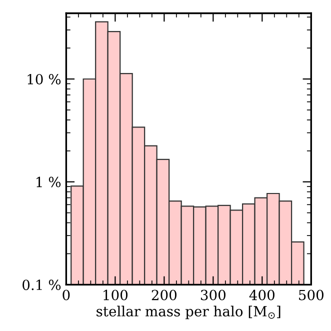 Image resolution: width=331 pixels, height=331 pixels. I want to click on x-tick-label: 100, so click(116, 295).